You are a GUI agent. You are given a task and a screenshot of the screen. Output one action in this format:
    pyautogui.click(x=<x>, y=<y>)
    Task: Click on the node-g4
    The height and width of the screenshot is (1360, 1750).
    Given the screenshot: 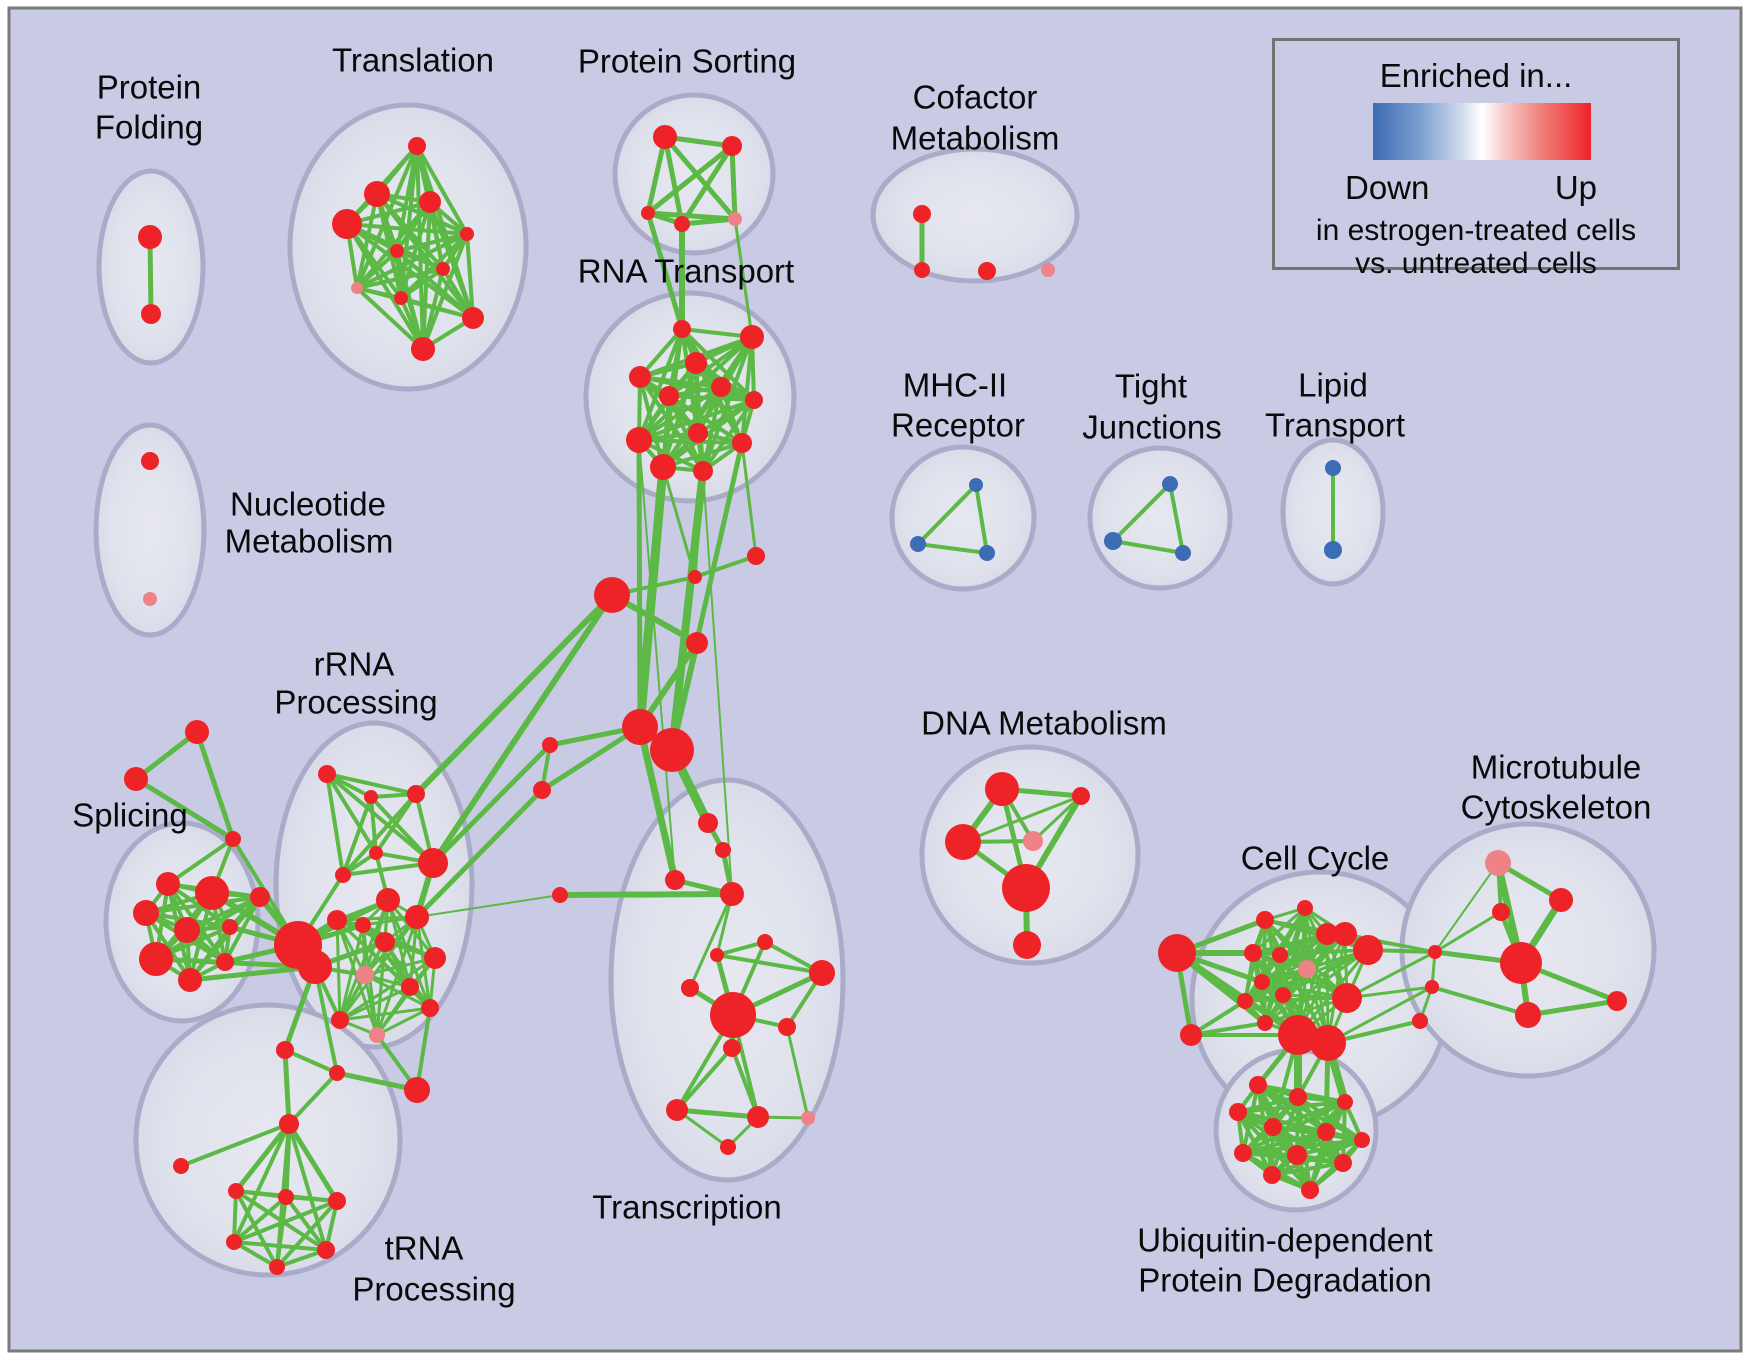 What is the action you would take?
    pyautogui.click(x=376, y=853)
    